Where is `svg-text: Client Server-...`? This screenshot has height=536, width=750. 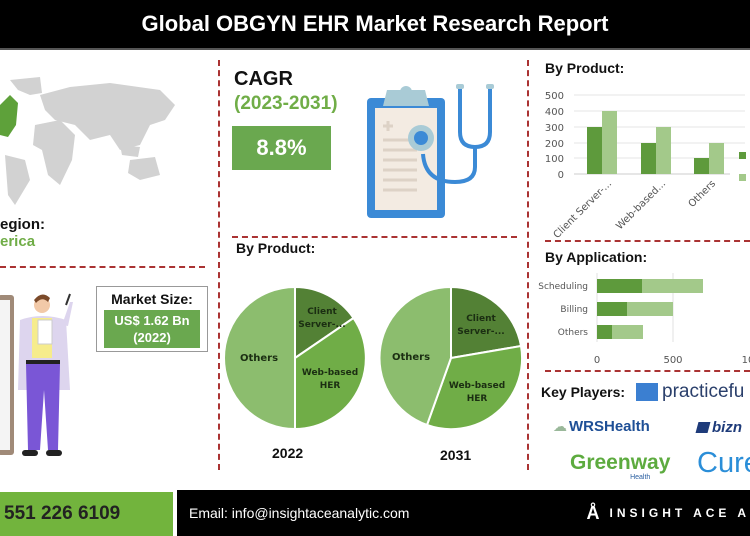
svg-text: Client Server-... is located at coordinates (583, 208).